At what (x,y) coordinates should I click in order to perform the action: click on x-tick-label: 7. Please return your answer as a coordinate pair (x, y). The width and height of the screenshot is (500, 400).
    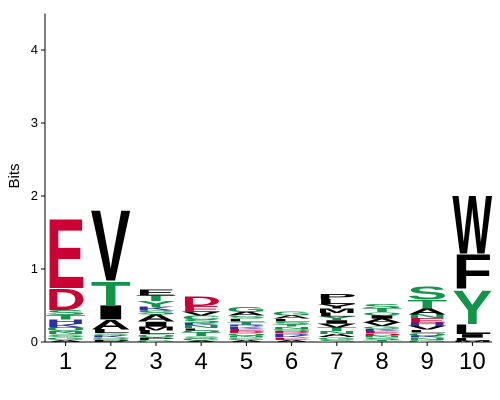
    Looking at the image, I should click on (336, 361).